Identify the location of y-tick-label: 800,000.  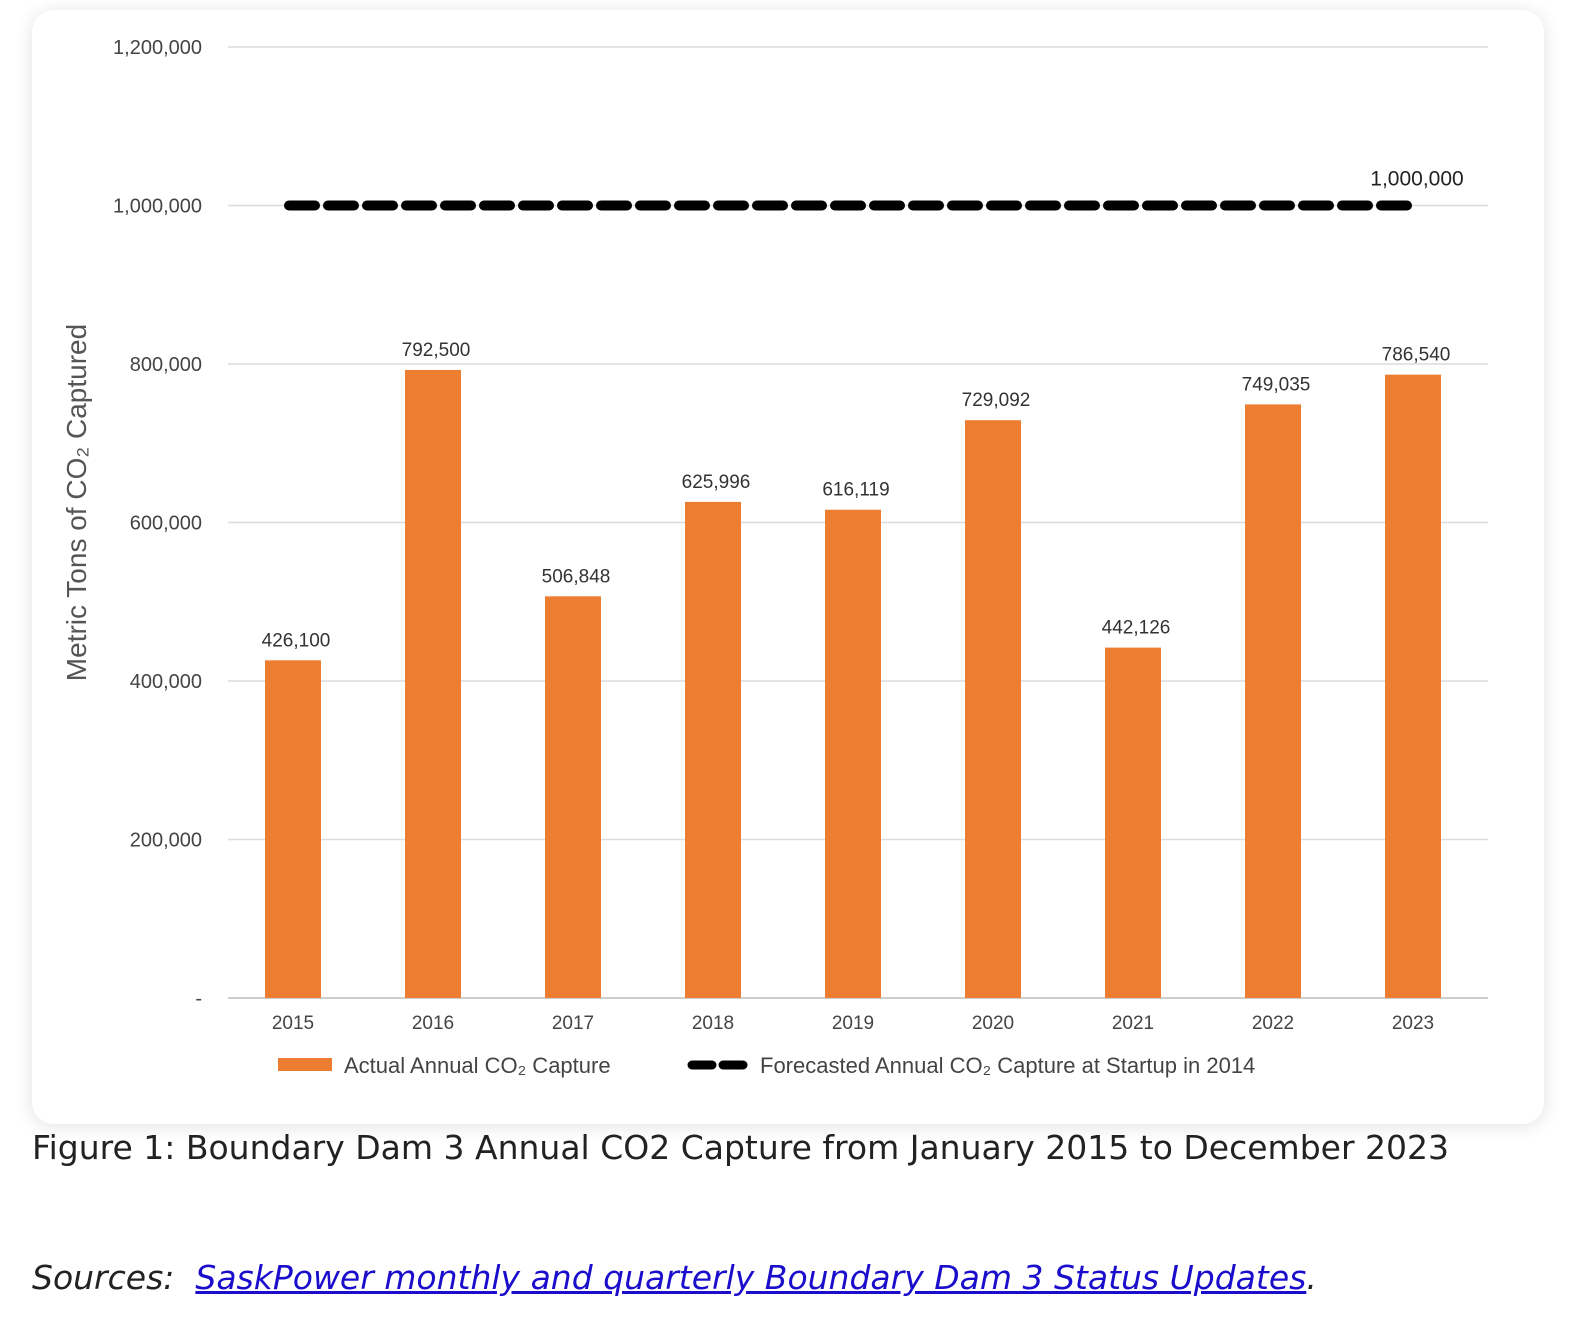
(166, 365).